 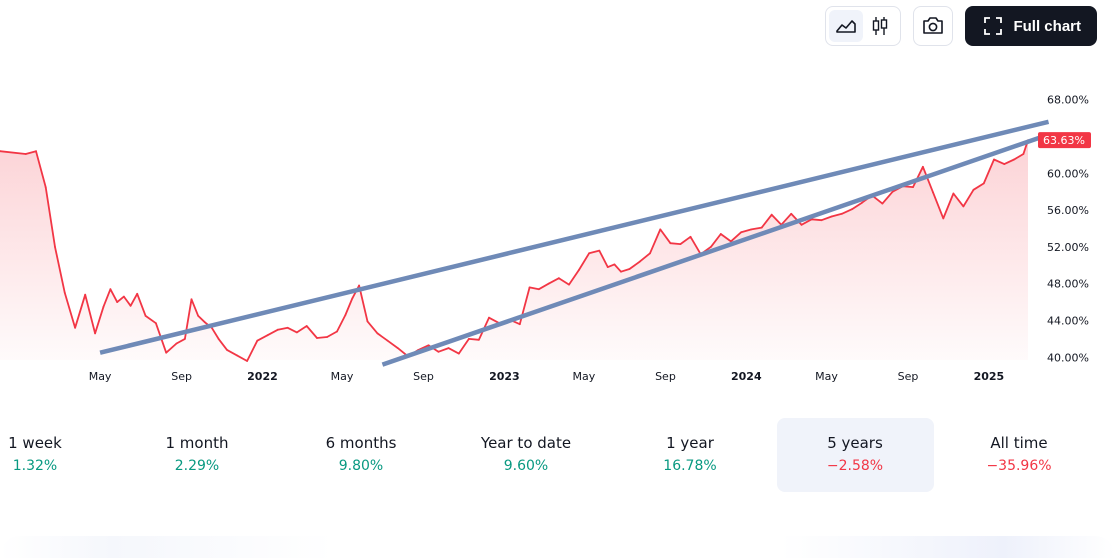 I want to click on full-chart-label: Full chart, so click(x=1047, y=26).